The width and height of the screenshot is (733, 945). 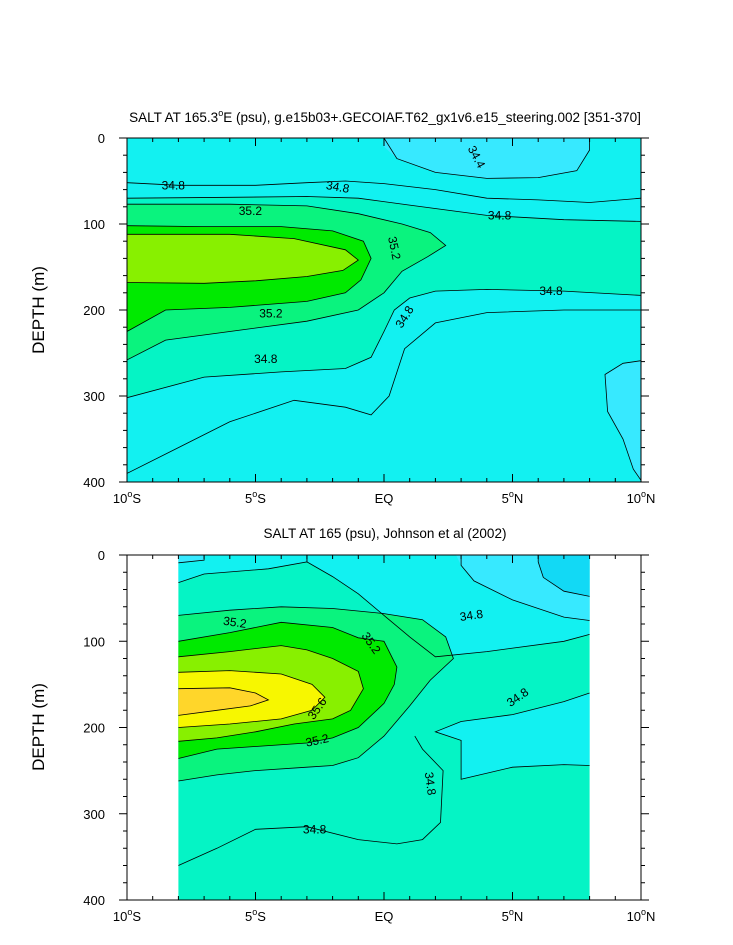 I want to click on contour-fill-s364, so click(x=243, y=259).